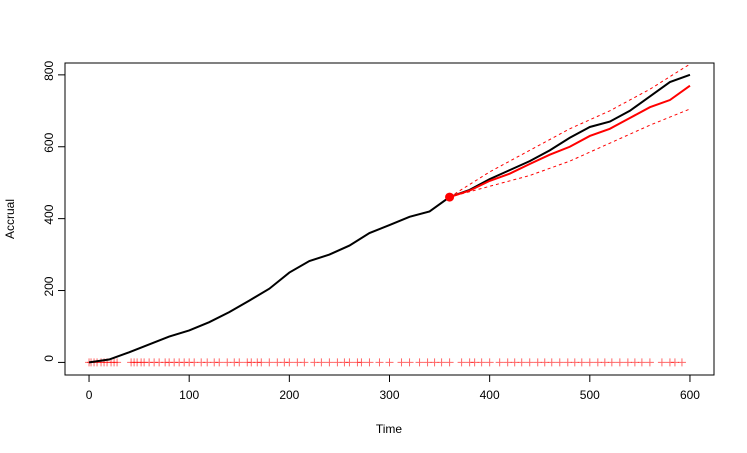  Describe the element at coordinates (490, 395) in the screenshot. I see `x-tick-label: 400` at that location.